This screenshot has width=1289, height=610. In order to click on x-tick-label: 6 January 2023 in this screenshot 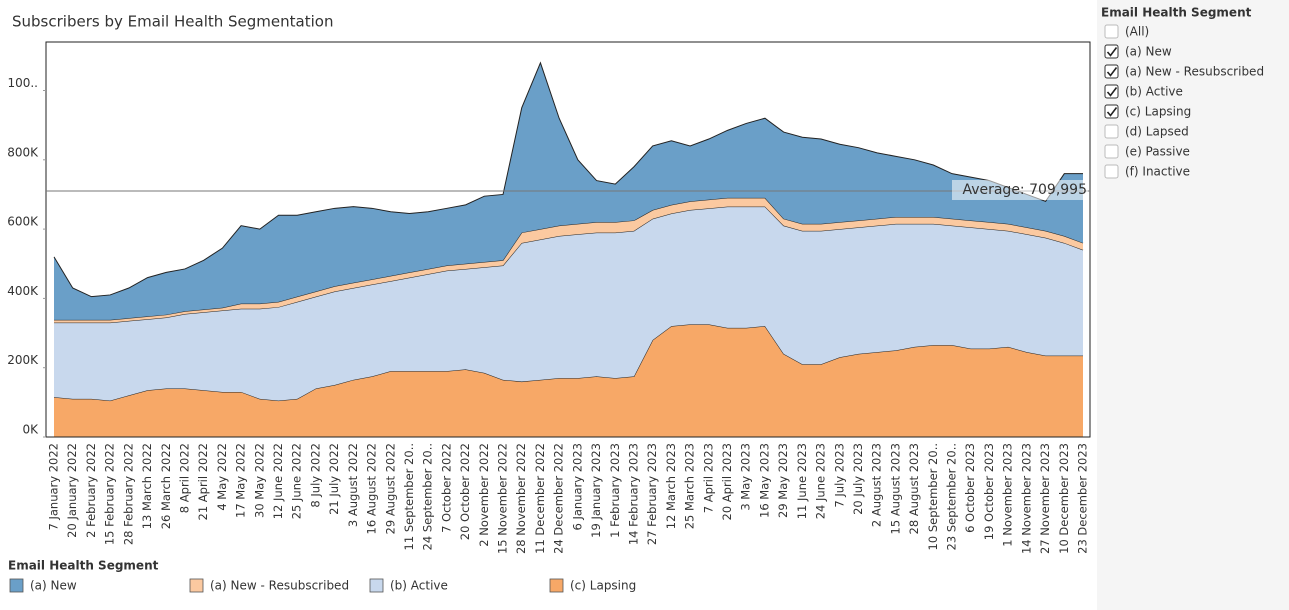, I will do `click(577, 487)`.